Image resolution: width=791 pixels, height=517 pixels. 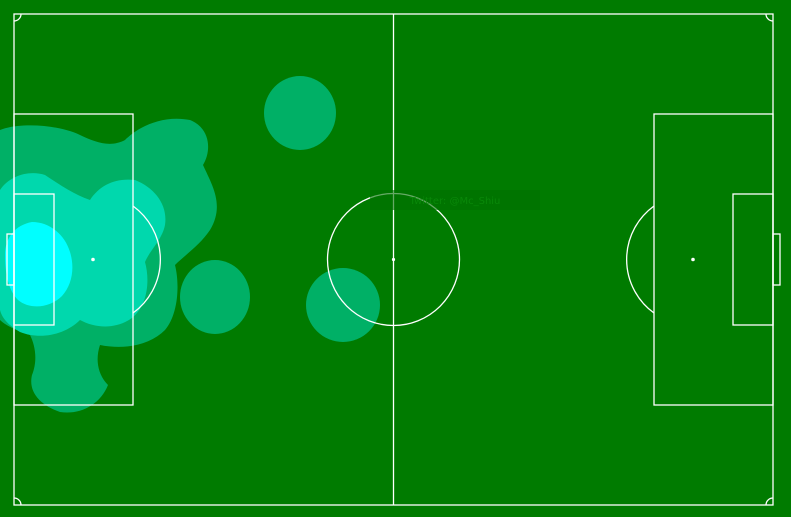 I want to click on right-penalty-arc, so click(x=640, y=259).